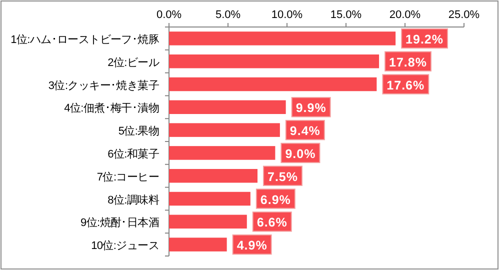  What do you see at coordinates (283, 177) in the screenshot?
I see `data-label: 7.5%` at bounding box center [283, 177].